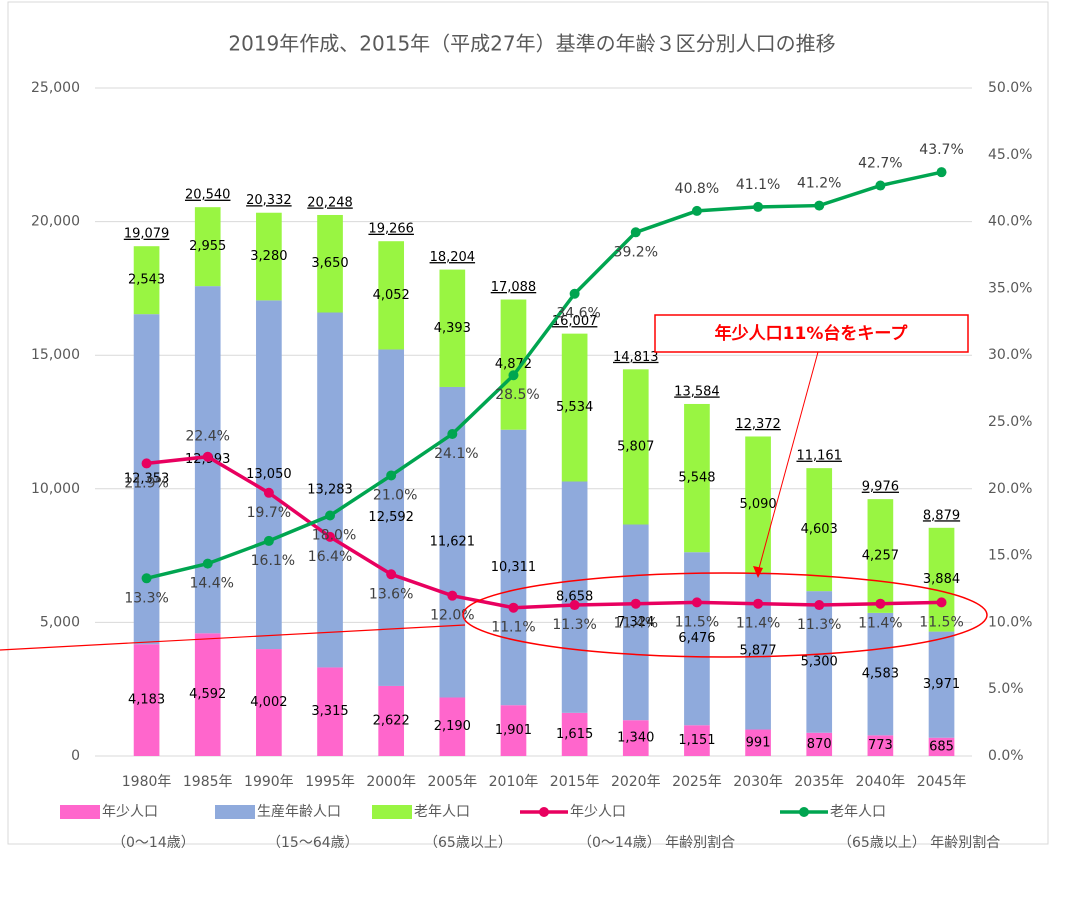 This screenshot has height=902, width=1065. Describe the element at coordinates (788, 462) in the screenshot. I see `annotation-arrow` at that location.